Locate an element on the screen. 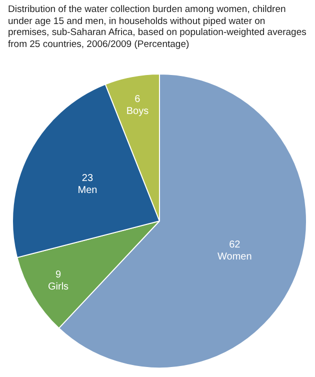 The width and height of the screenshot is (315, 377). data-label: 9 is located at coordinates (58, 275).